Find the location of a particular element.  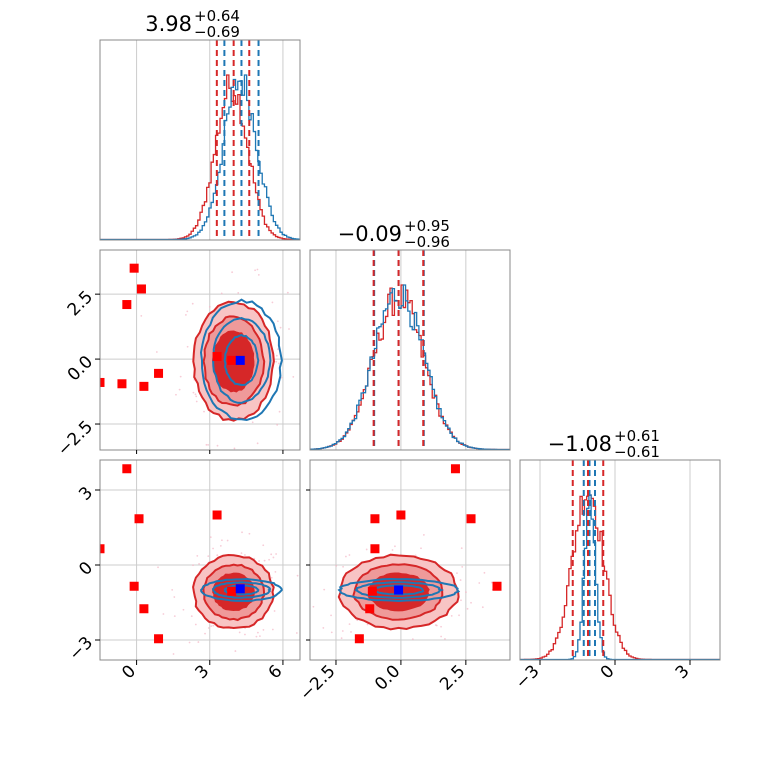

histogram-blue is located at coordinates (410, 367).